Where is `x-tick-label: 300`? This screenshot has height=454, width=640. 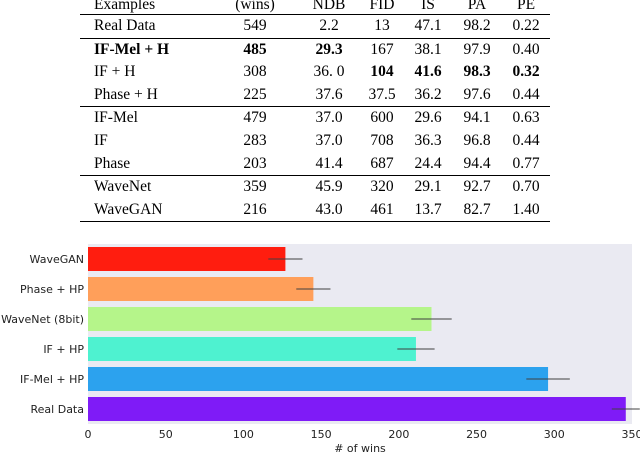
x-tick-label: 300 is located at coordinates (554, 434).